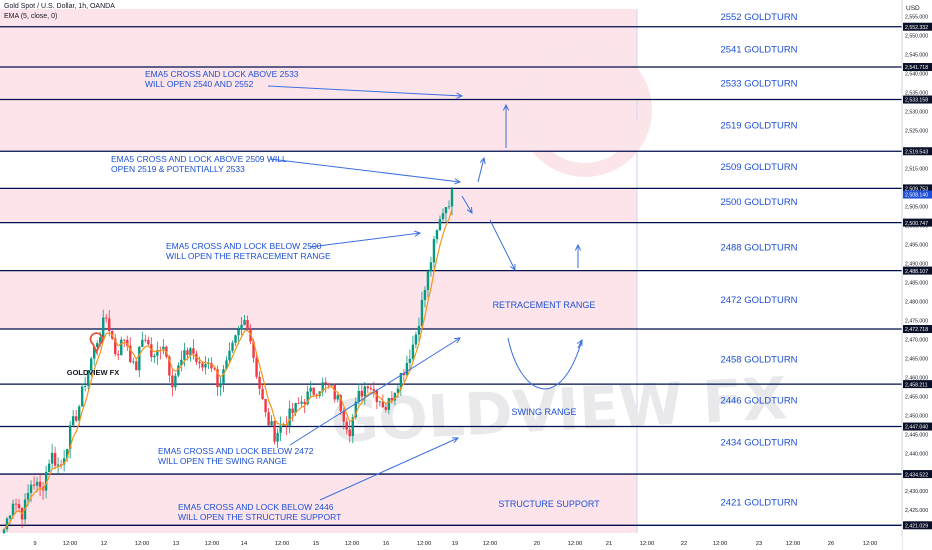  I want to click on price-tick-label: 2,540.000, so click(916, 75).